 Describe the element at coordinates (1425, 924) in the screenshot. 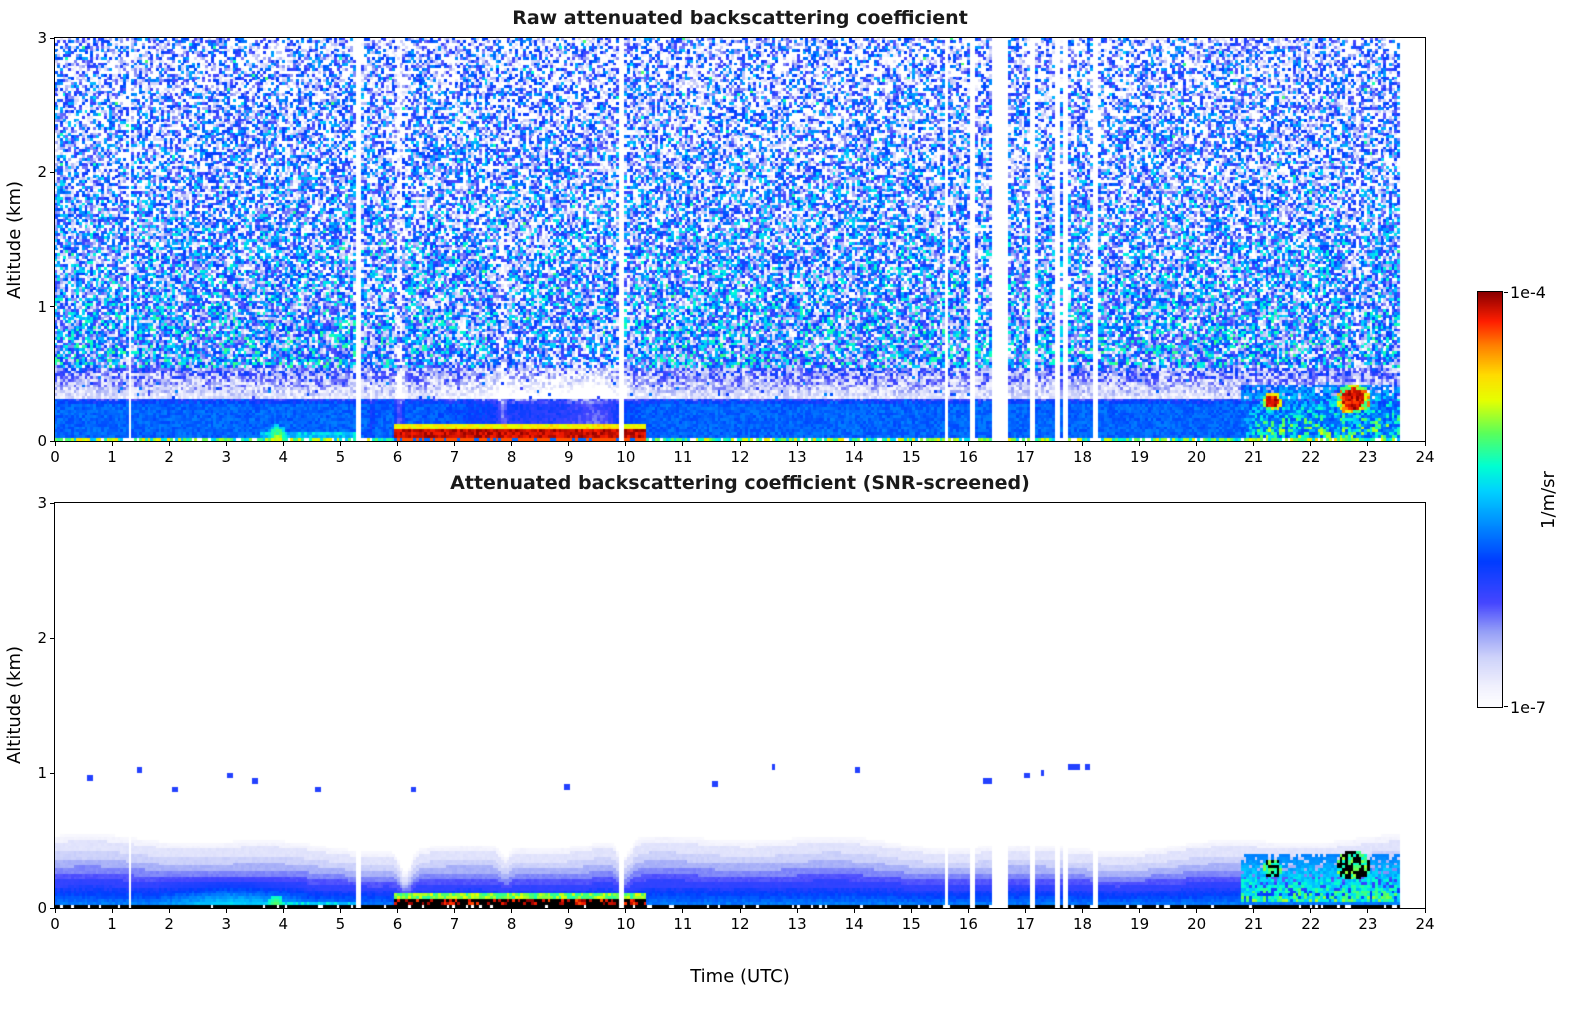

I see `x-tick-label: 24` at that location.